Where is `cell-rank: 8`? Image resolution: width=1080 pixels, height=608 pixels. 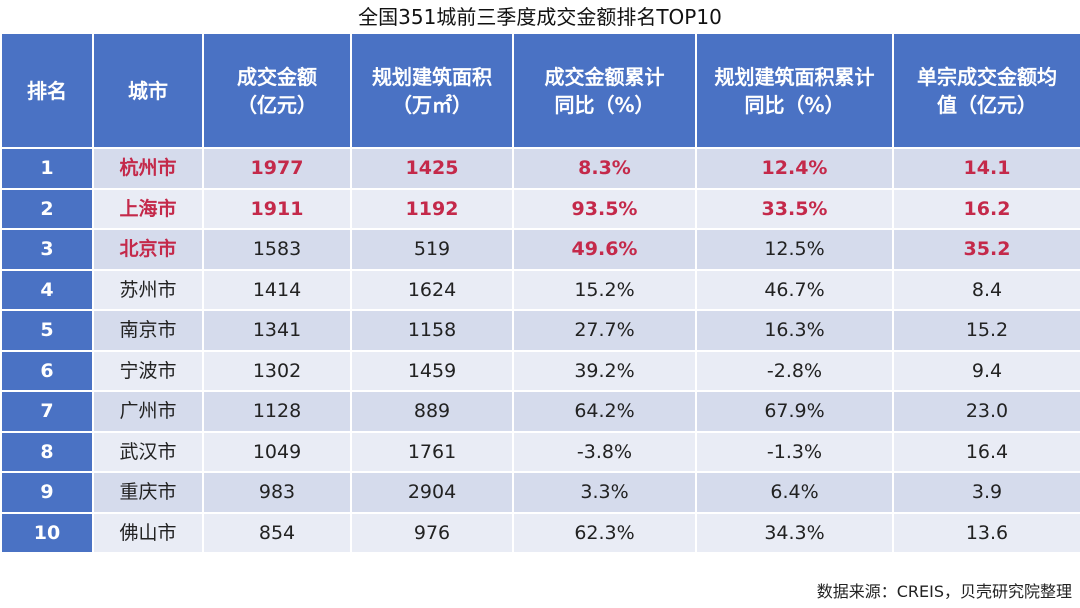 cell-rank: 8 is located at coordinates (47, 451).